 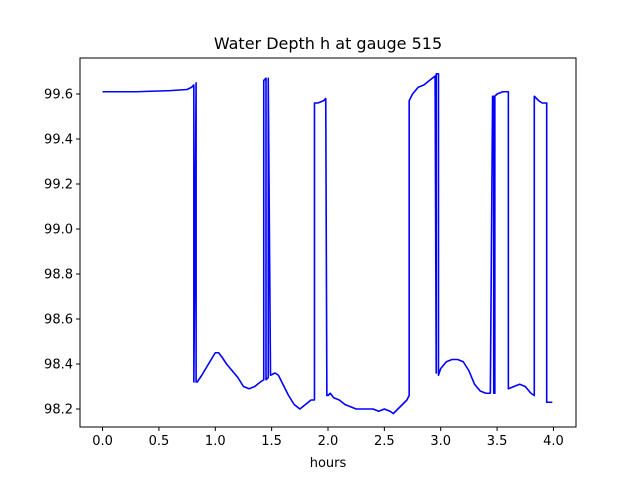 I want to click on x-axis-ticks: 0.0 0.5 1.0 1.5 2.0 2.5 3.0 3.5 4.0, so click(x=328, y=438).